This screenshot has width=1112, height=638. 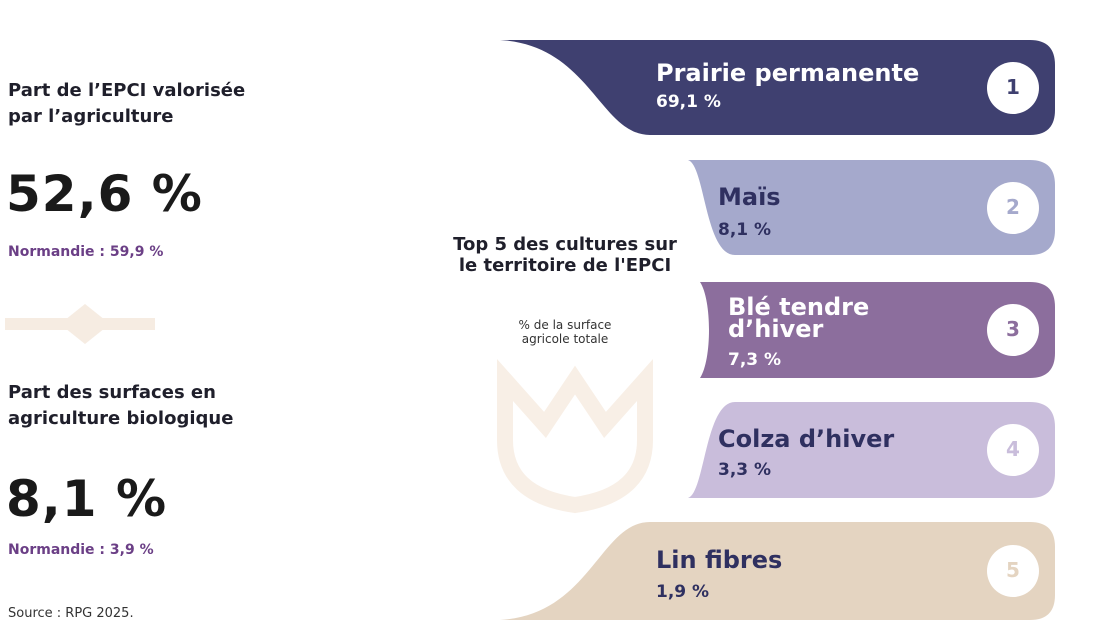 What do you see at coordinates (575, 436) in the screenshot?
I see `tulip-watermark` at bounding box center [575, 436].